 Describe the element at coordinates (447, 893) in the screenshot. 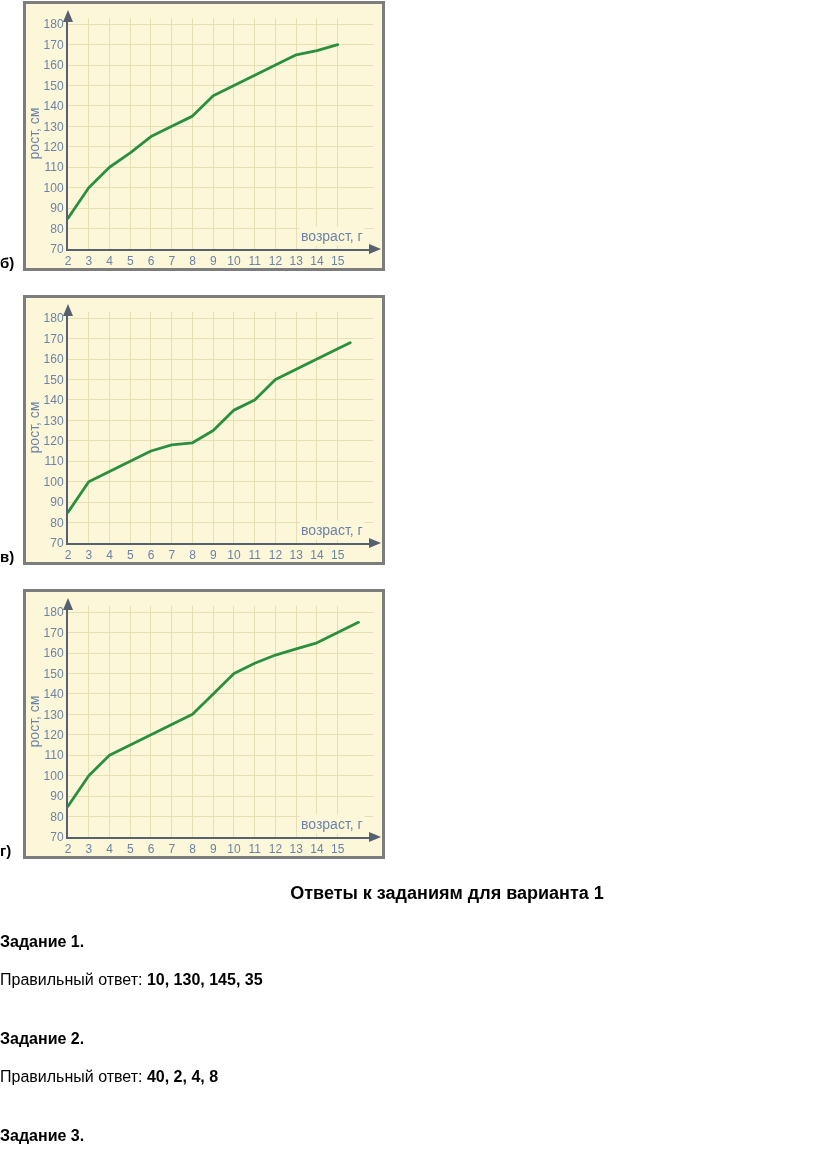

I see `text: Ответы к заданиям для варианта 1` at that location.